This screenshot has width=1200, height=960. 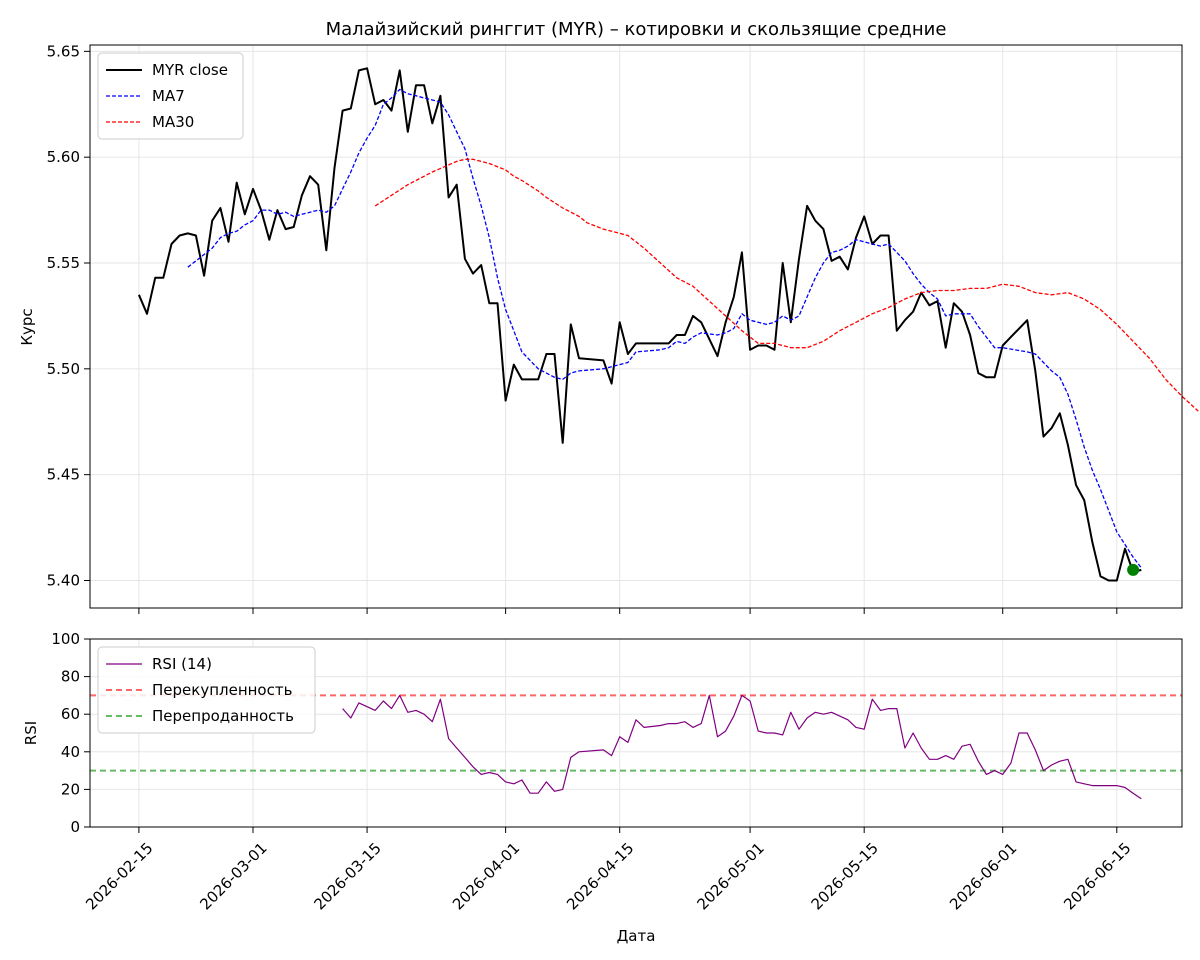 What do you see at coordinates (233, 876) in the screenshot?
I see `x-tick-label: 2026-03-01` at bounding box center [233, 876].